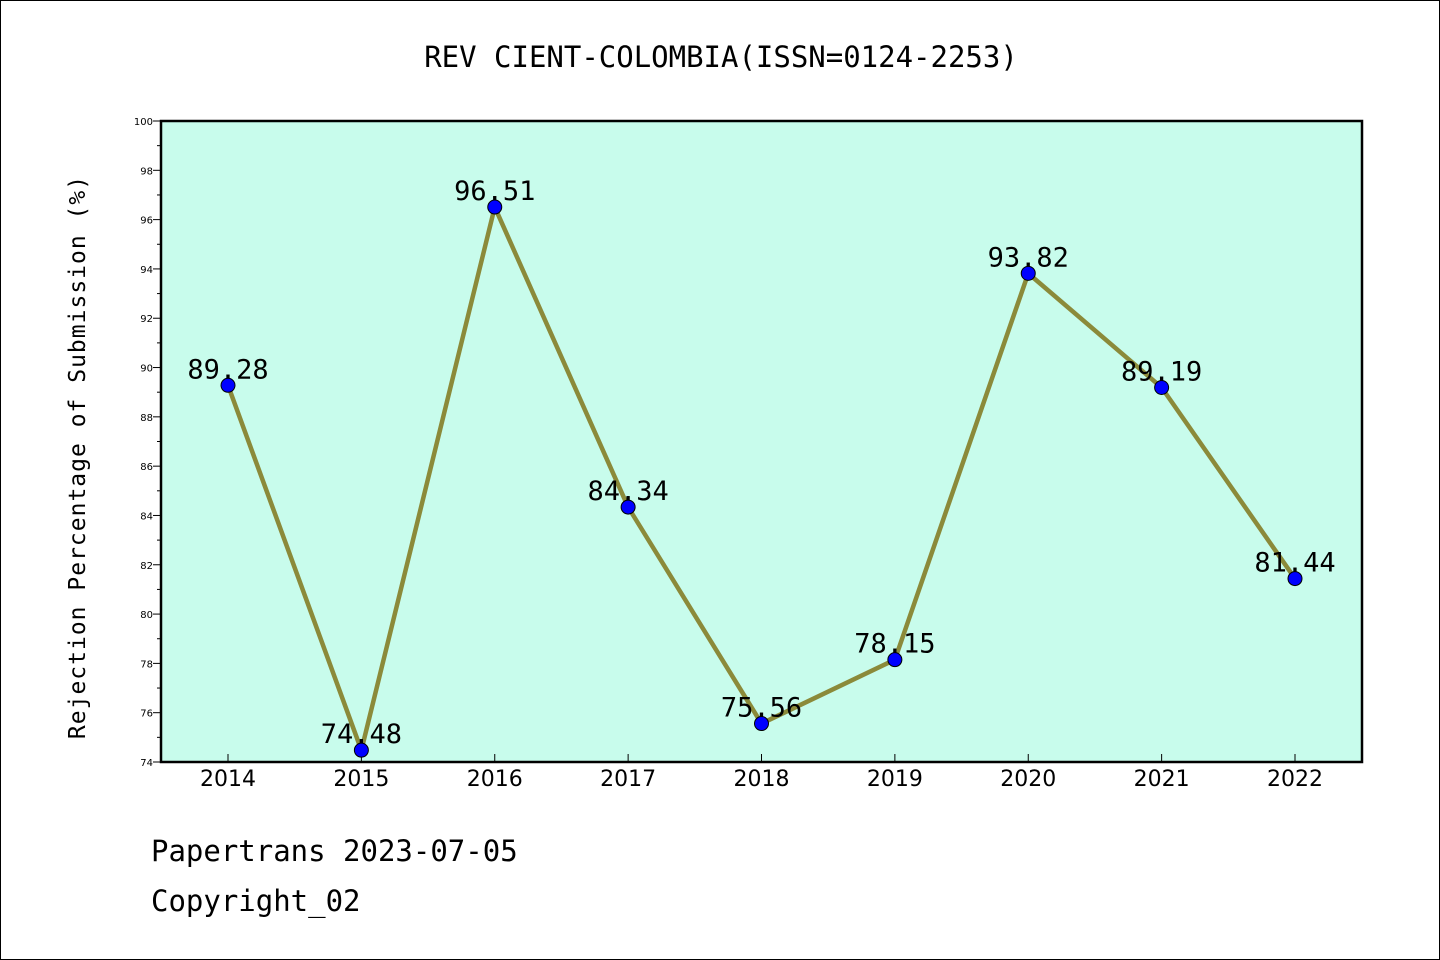  Describe the element at coordinates (721, 57) in the screenshot. I see `chart-title: REV CIENT-COLOMBIA(ISSN=0124-2253)` at that location.